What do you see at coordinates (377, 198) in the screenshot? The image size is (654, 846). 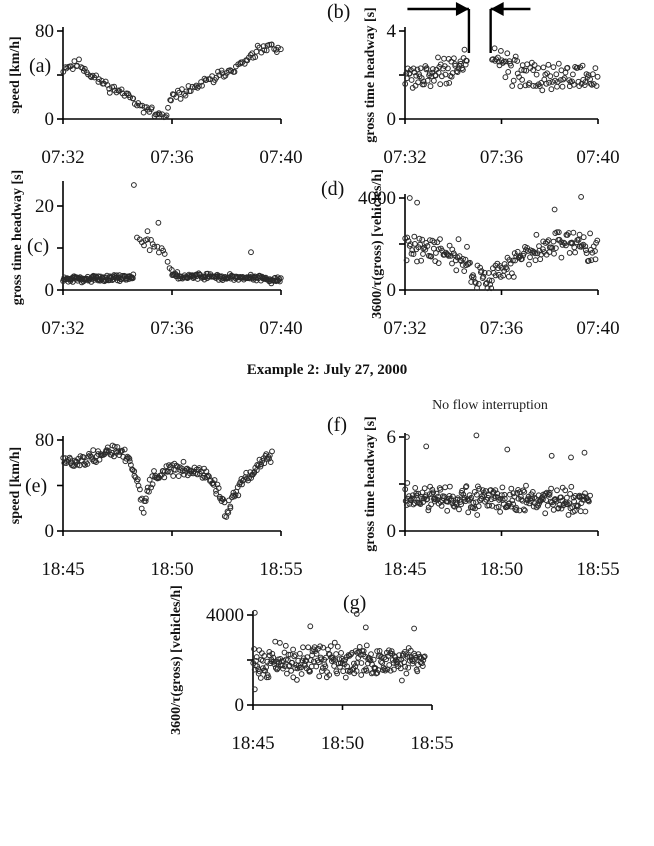 I see `y-tick-label: 4000` at bounding box center [377, 198].